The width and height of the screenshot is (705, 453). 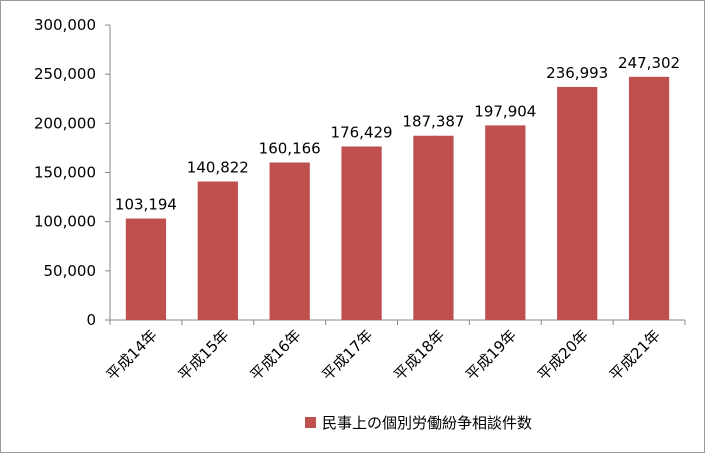 I want to click on y-tick-label: 200,000, so click(x=65, y=123).